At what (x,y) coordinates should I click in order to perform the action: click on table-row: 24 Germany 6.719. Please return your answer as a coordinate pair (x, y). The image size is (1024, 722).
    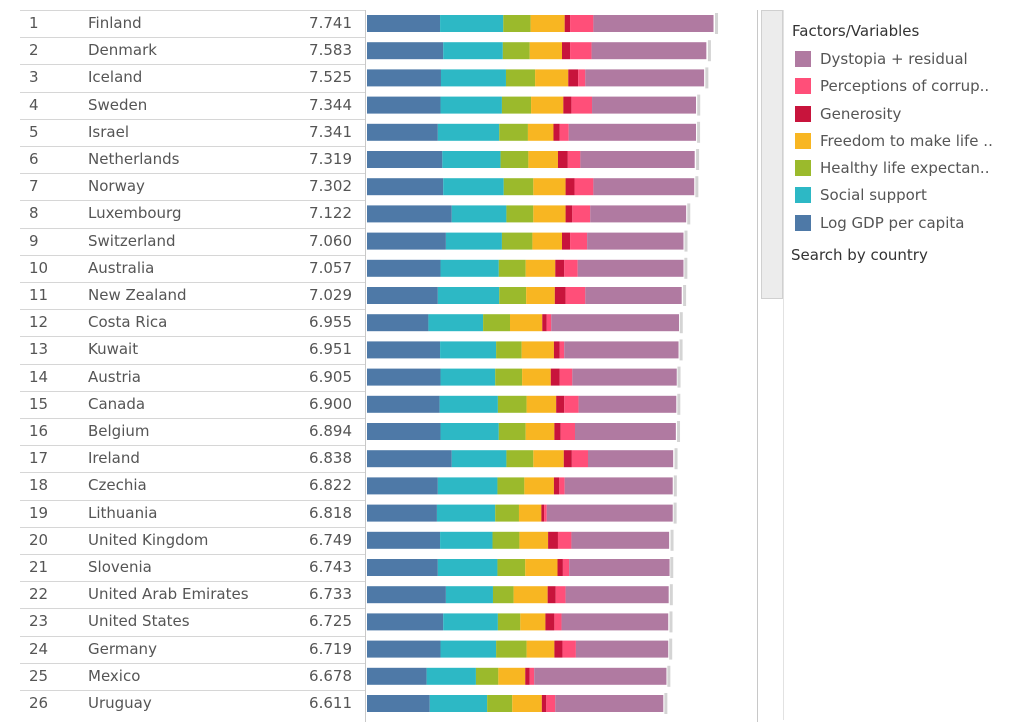
    Looking at the image, I should click on (390, 649).